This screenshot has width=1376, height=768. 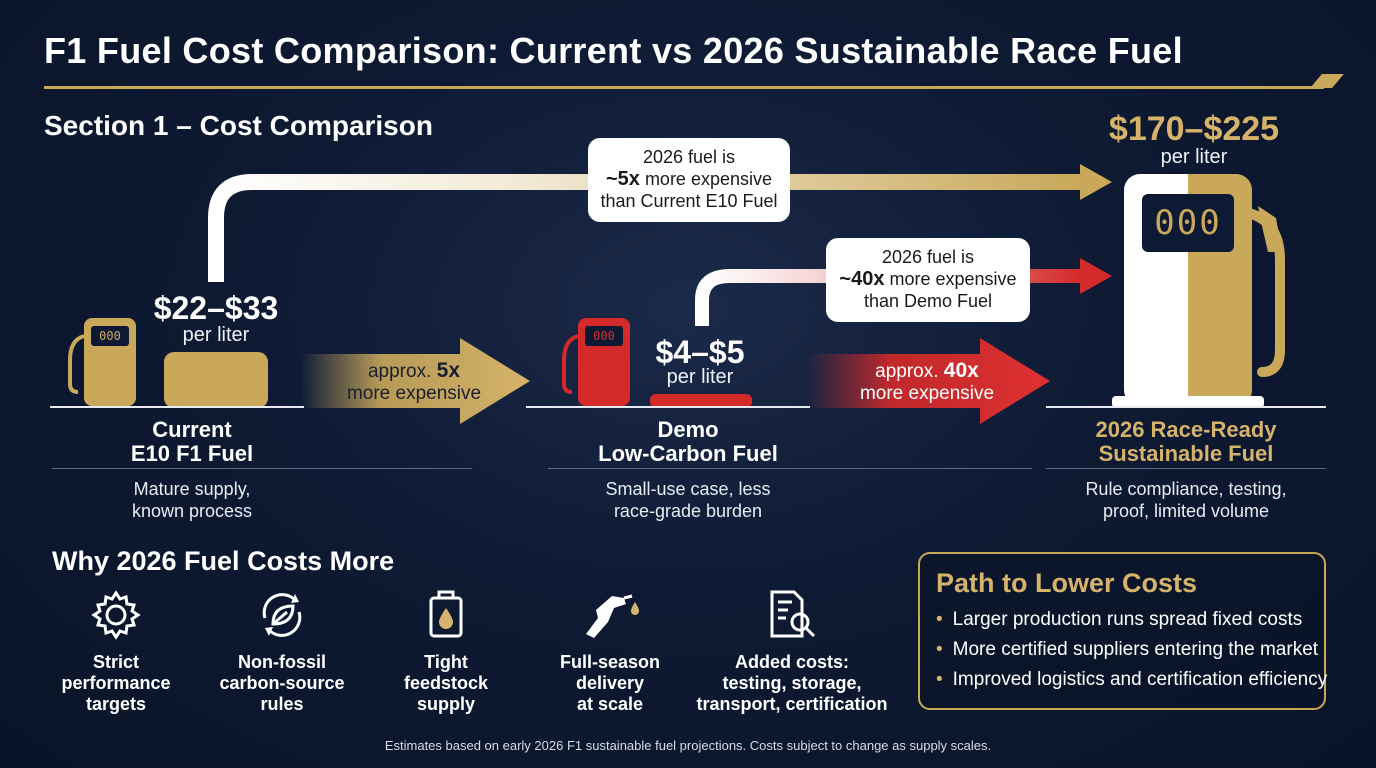 I want to click on callout-5x-line1: 2026 fuel is, so click(x=689, y=157).